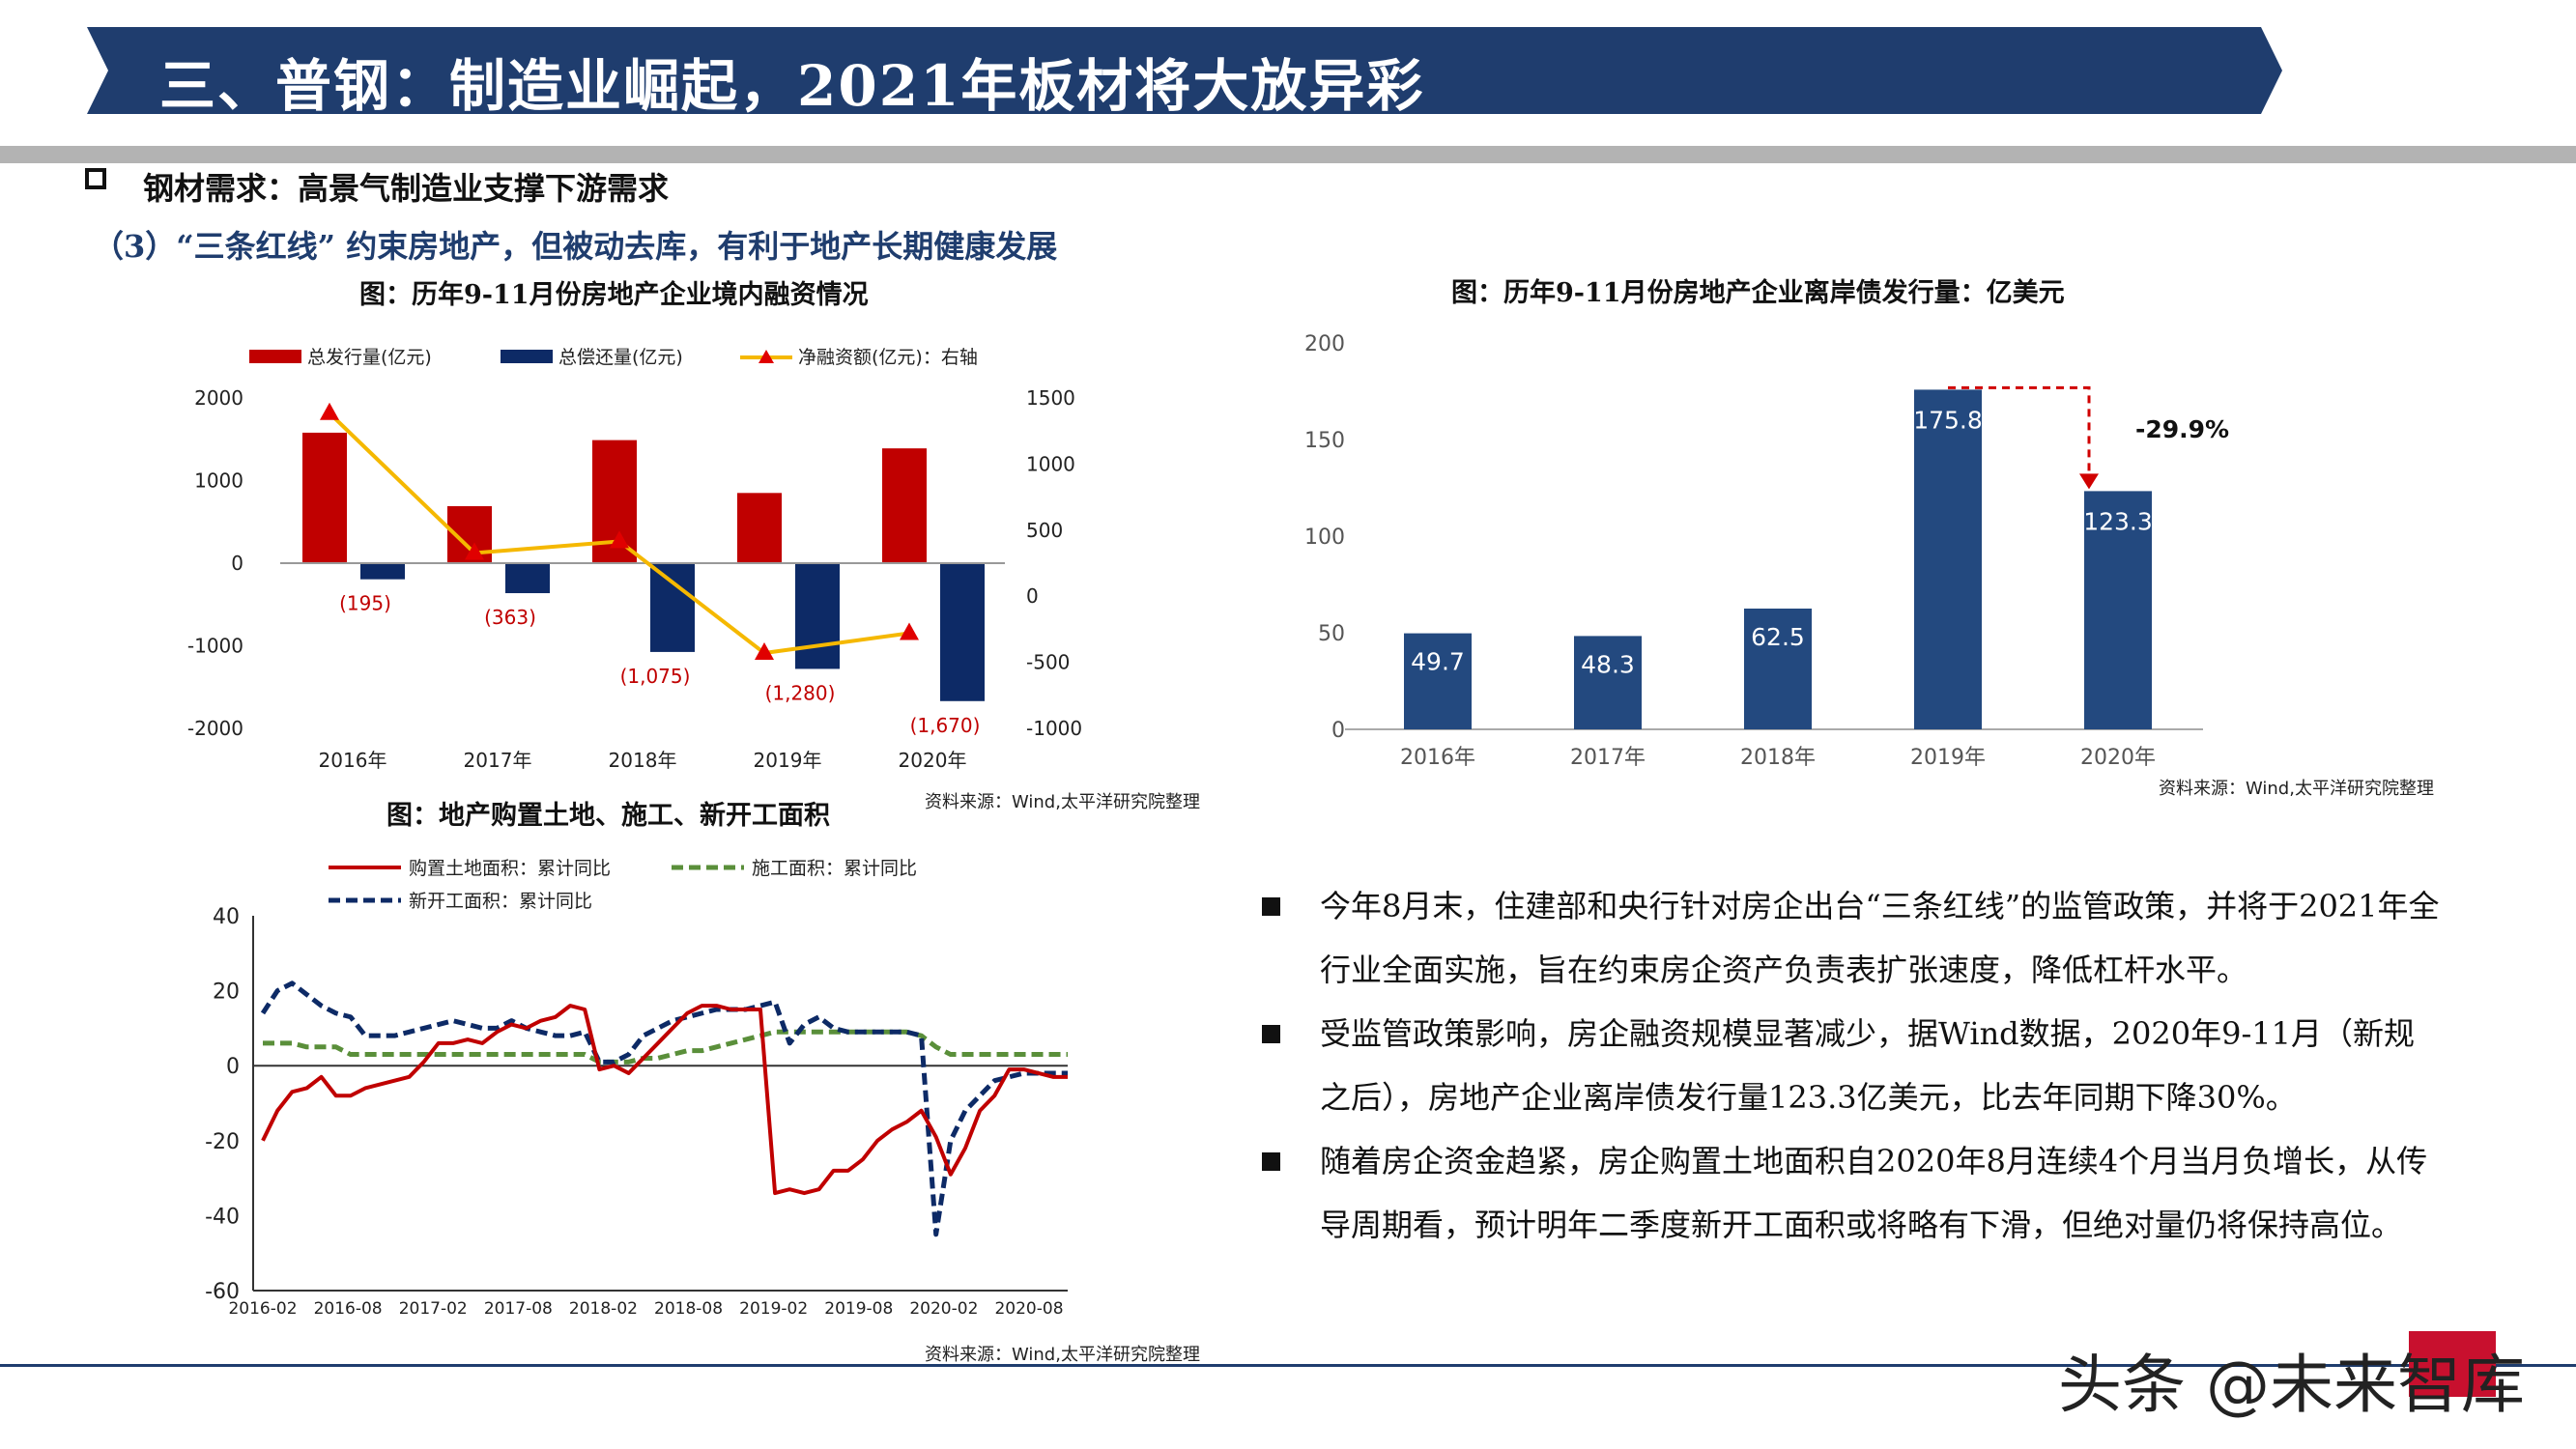 This screenshot has height=1449, width=2576. What do you see at coordinates (223, 1217) in the screenshot?
I see `y-tick-label: -40` at bounding box center [223, 1217].